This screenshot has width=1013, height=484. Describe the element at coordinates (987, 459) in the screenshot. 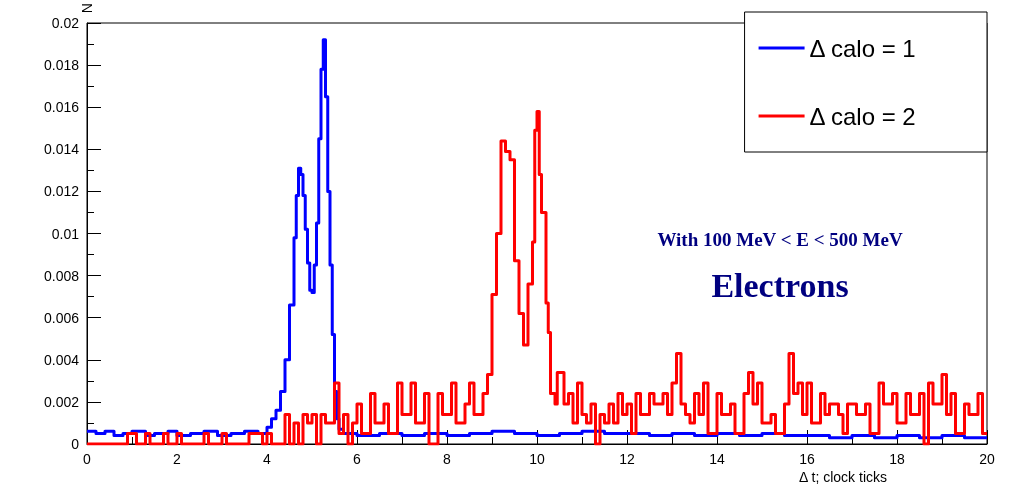

I see `x-tick-label: 20` at that location.